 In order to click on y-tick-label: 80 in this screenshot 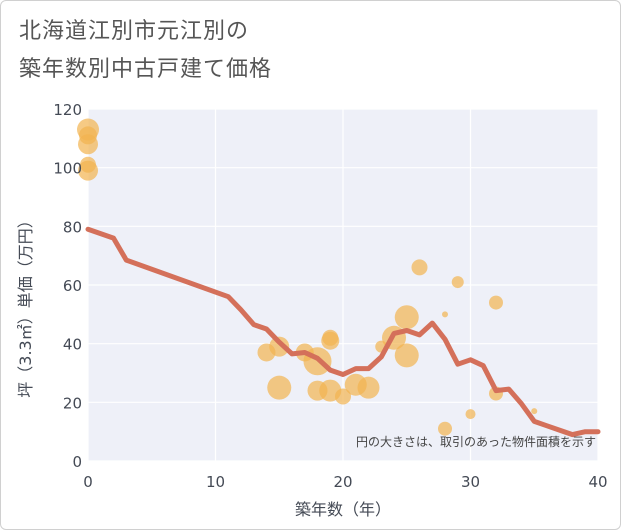, I will do `click(72, 227)`.